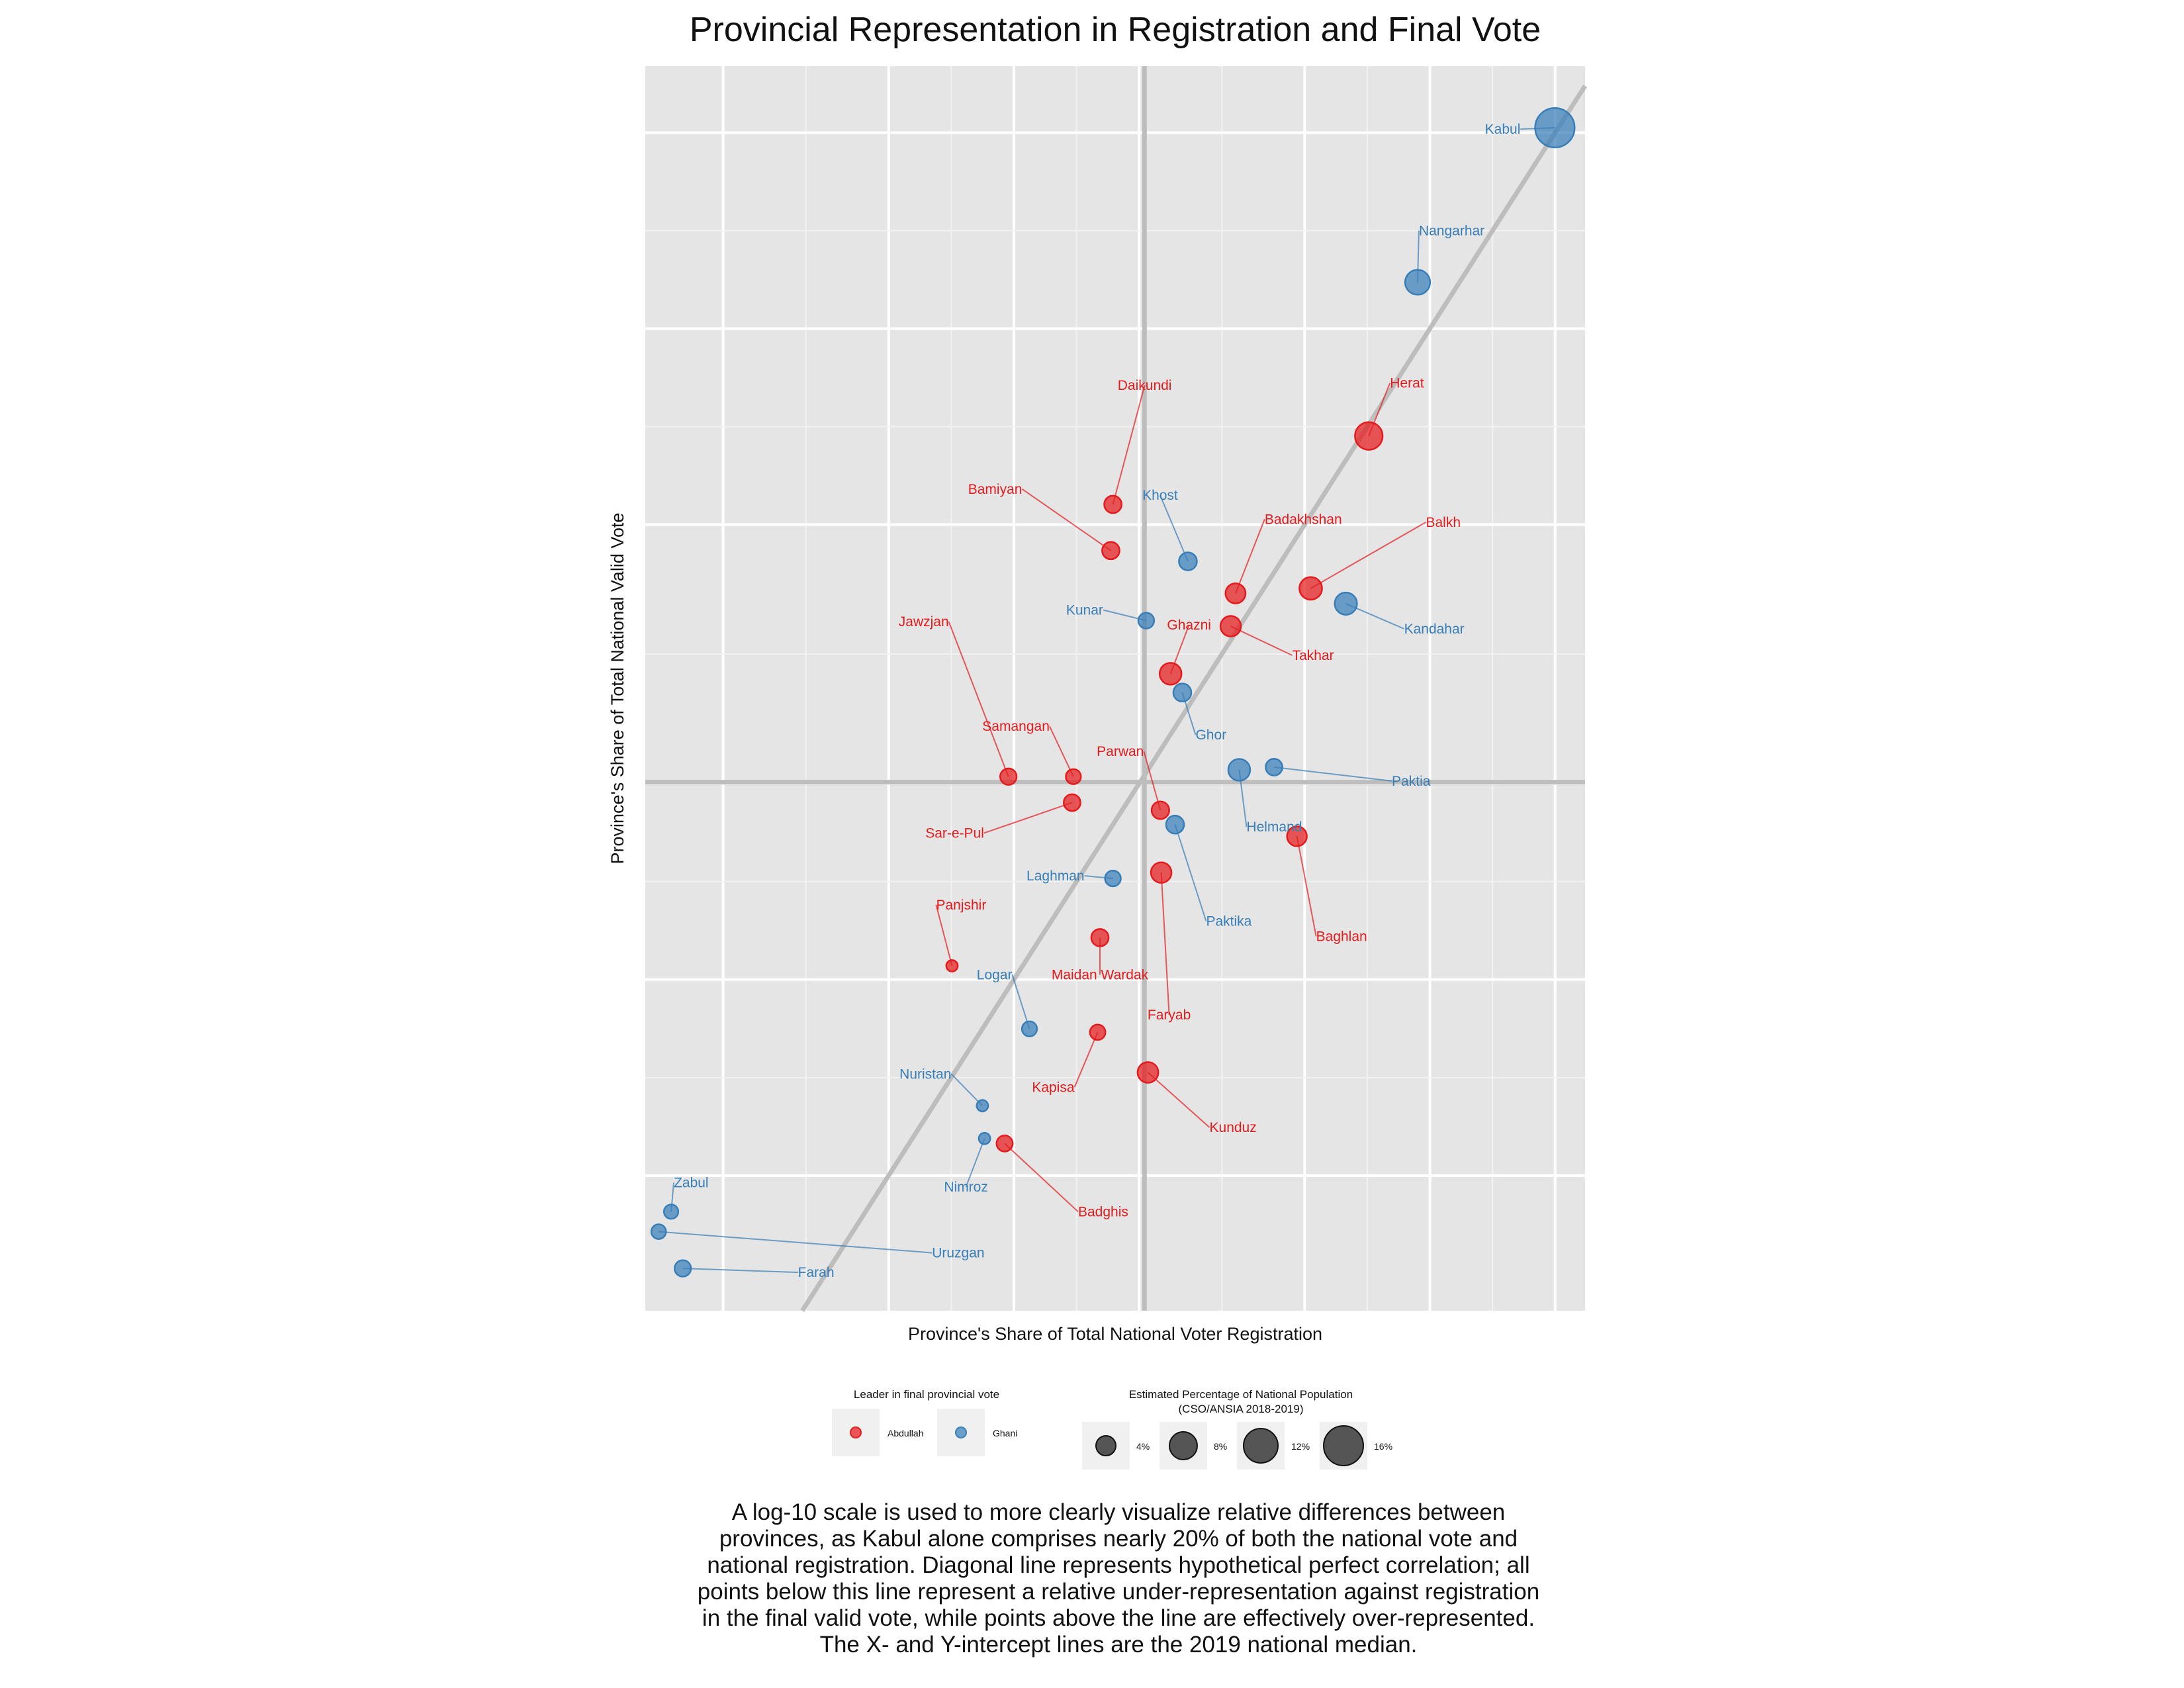  I want to click on legend-key-abdullah, so click(856, 1432).